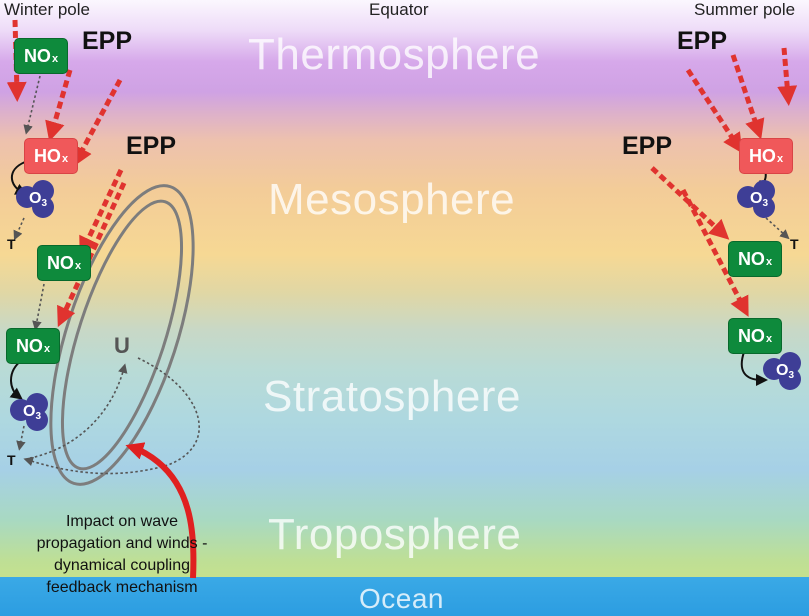 The image size is (809, 616). I want to click on hox-box-summer: HO x, so click(766, 156).